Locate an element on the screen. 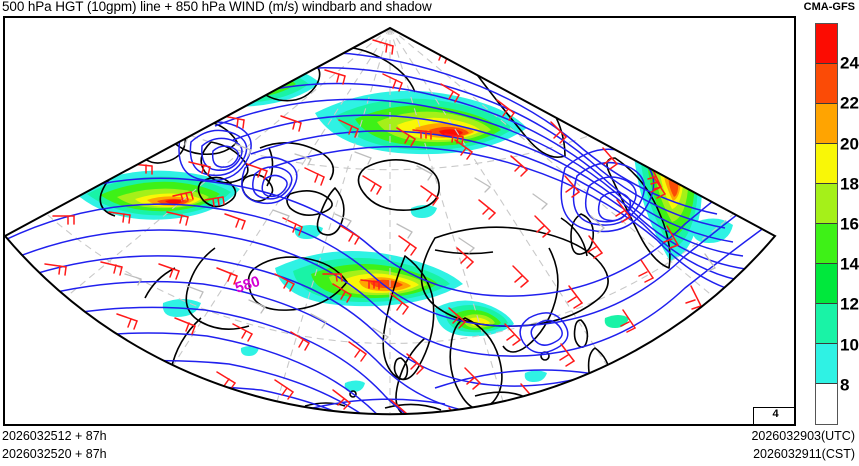 The width and height of the screenshot is (859, 466). colorbar-tick-label: 20 is located at coordinates (849, 144).